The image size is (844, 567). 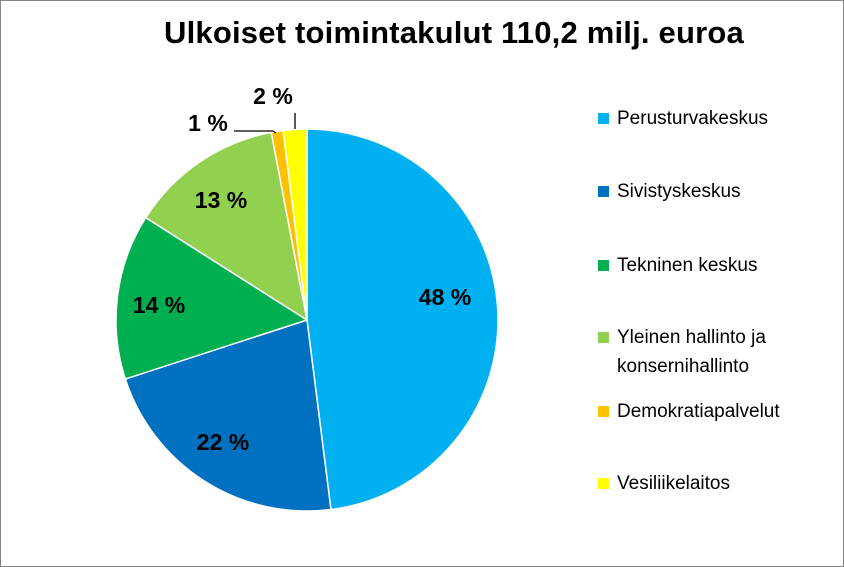 What do you see at coordinates (273, 96) in the screenshot?
I see `data-label-vesiliikelaitos: 2 %` at bounding box center [273, 96].